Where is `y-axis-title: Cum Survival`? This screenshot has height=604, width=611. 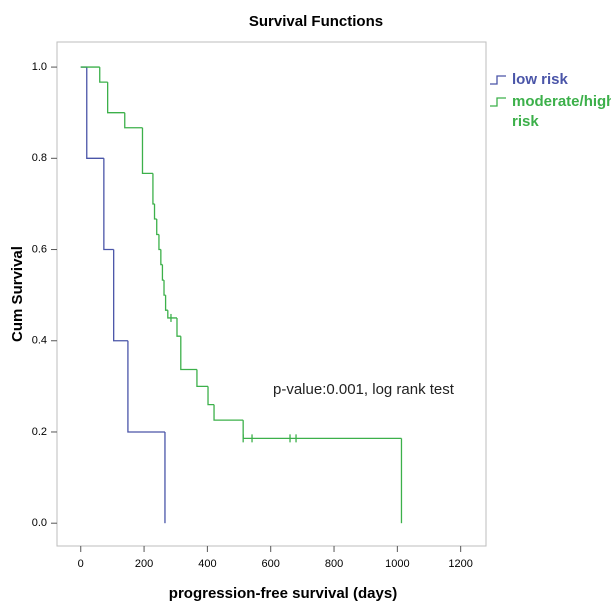
y-axis-title: Cum Survival is located at coordinates (17, 294).